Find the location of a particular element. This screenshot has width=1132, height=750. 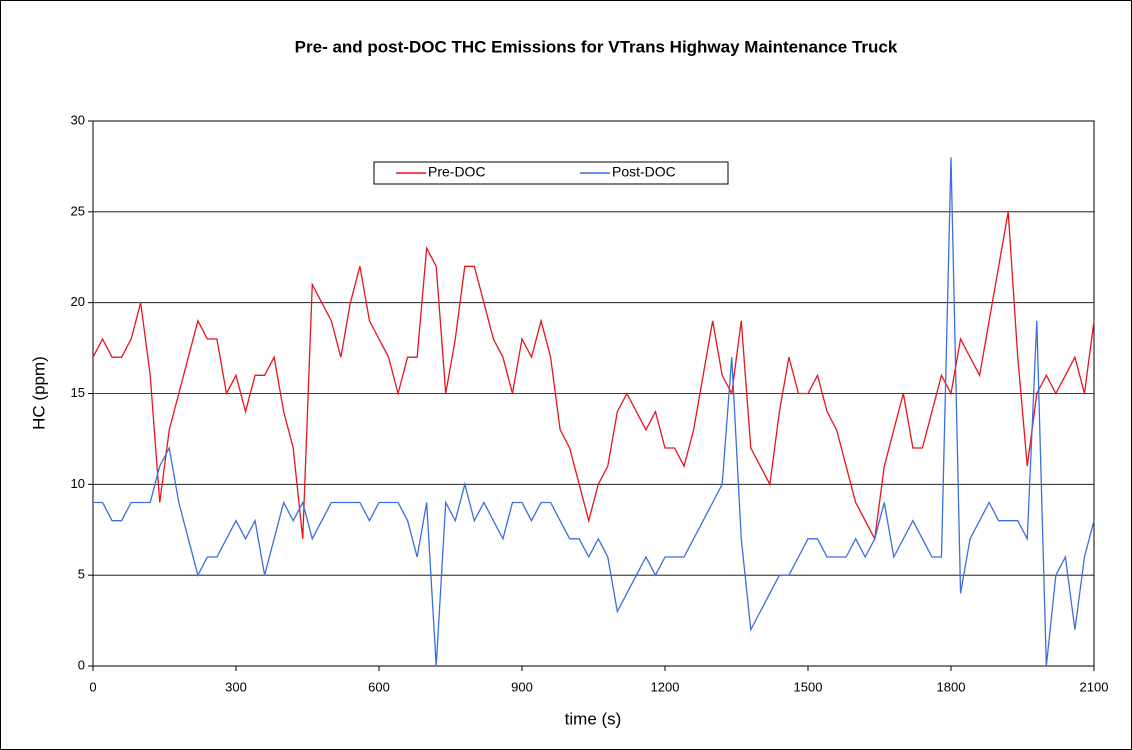

x-tick-label: 600 is located at coordinates (379, 686).